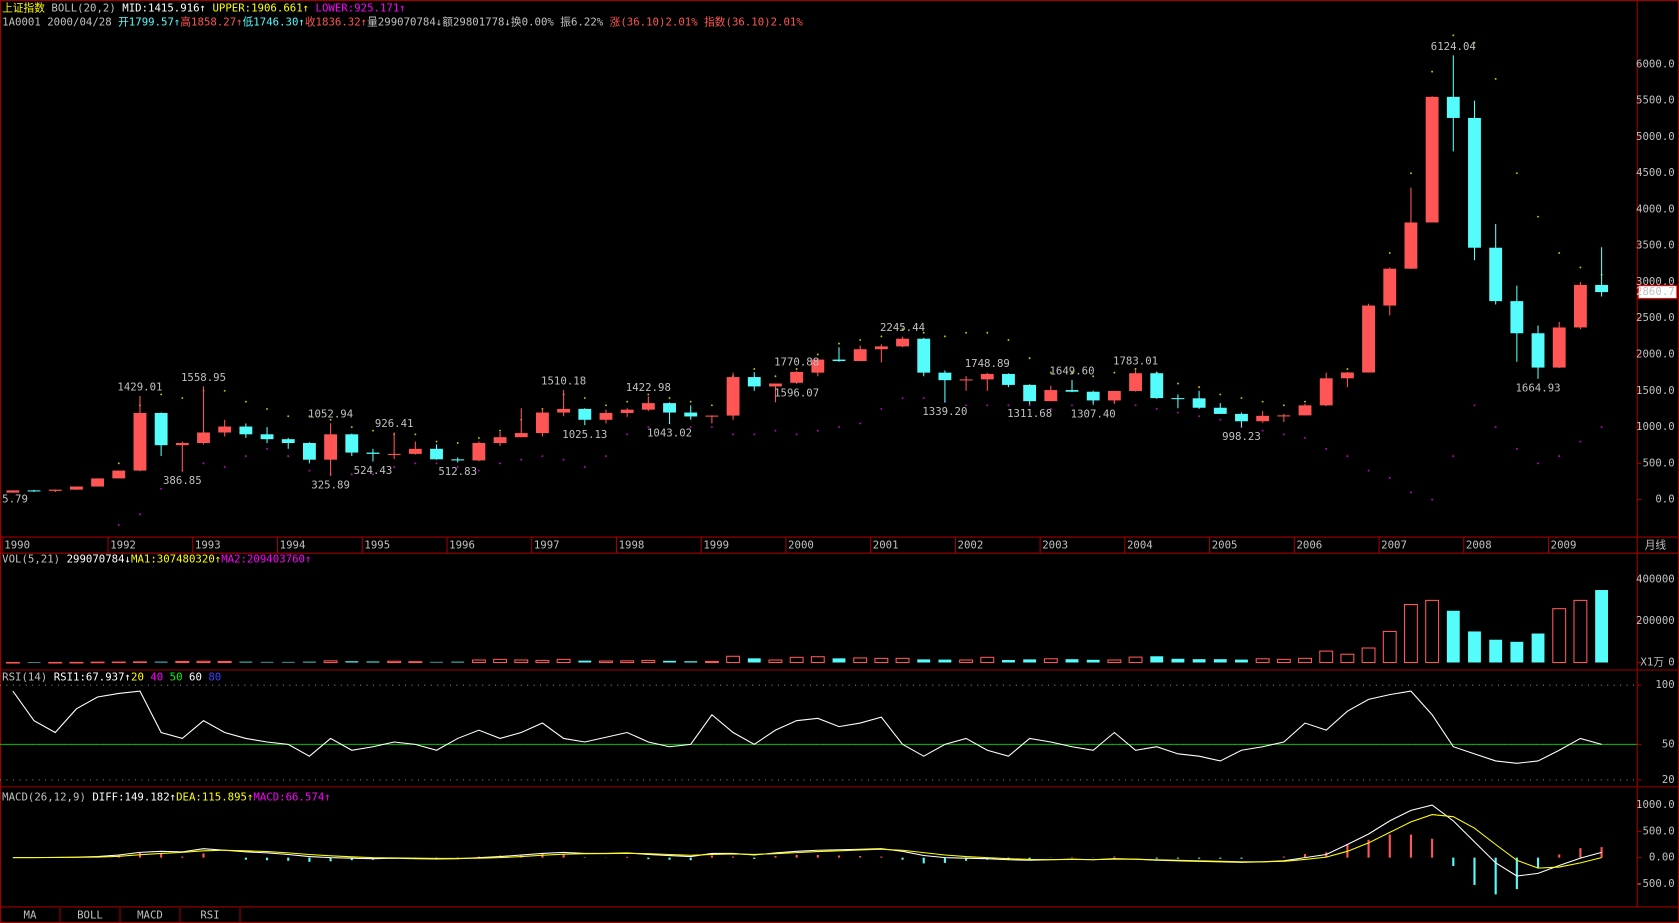 The height and width of the screenshot is (923, 1679). What do you see at coordinates (648, 387) in the screenshot?
I see `annotation: 1422.98` at bounding box center [648, 387].